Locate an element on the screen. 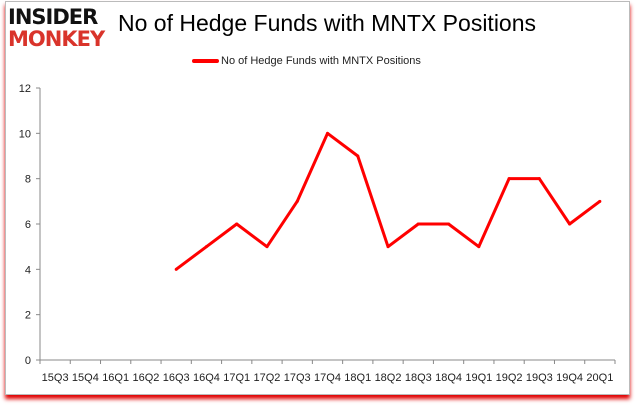 This screenshot has height=405, width=635. x-tick-label: 19Q3 is located at coordinates (539, 378).